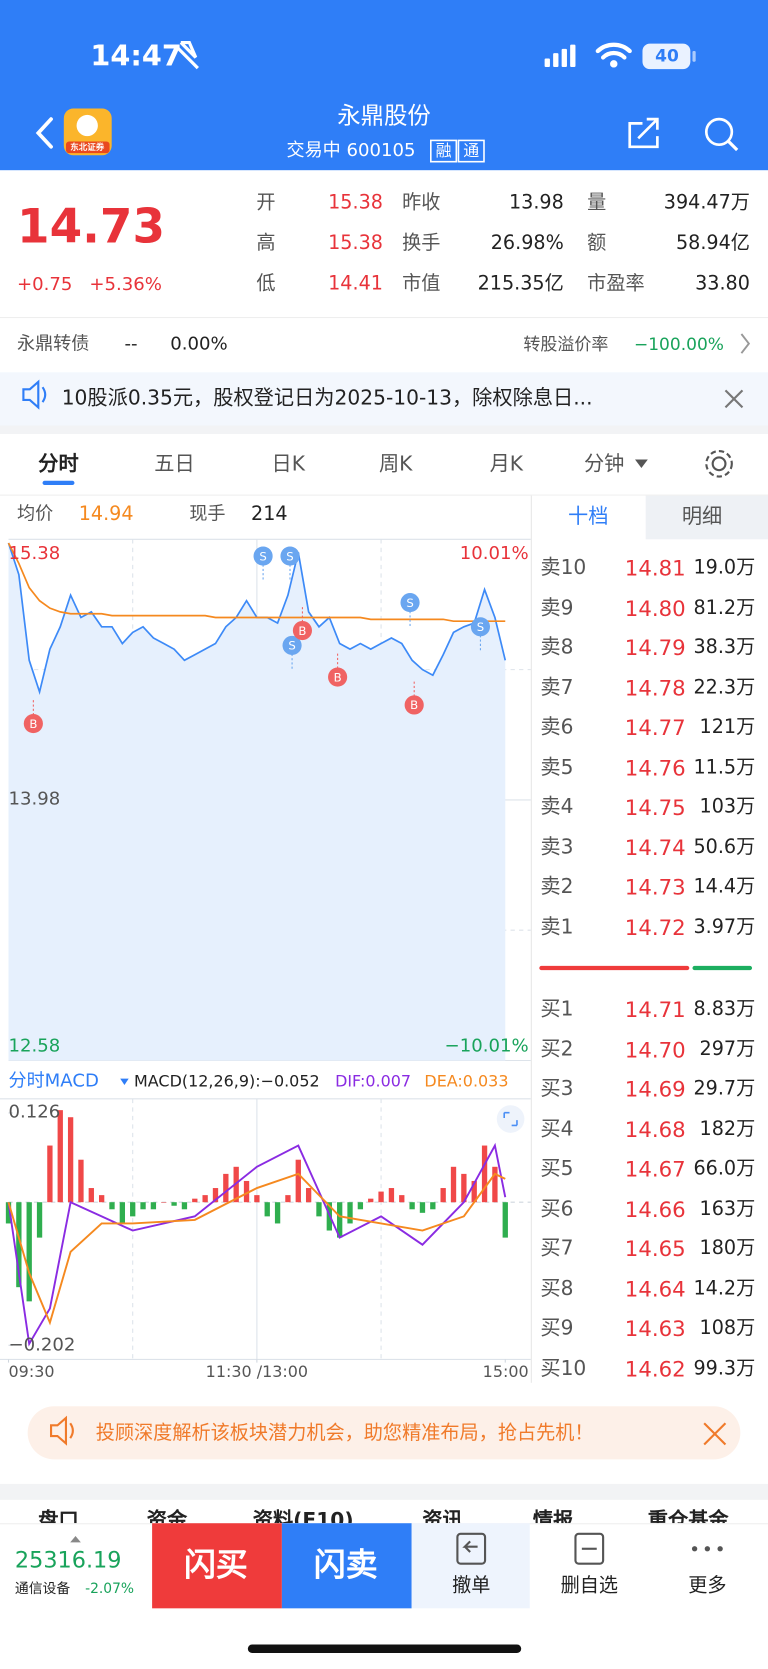 The width and height of the screenshot is (768, 1669). I want to click on y-tick-label: 0.126, so click(34, 1112).